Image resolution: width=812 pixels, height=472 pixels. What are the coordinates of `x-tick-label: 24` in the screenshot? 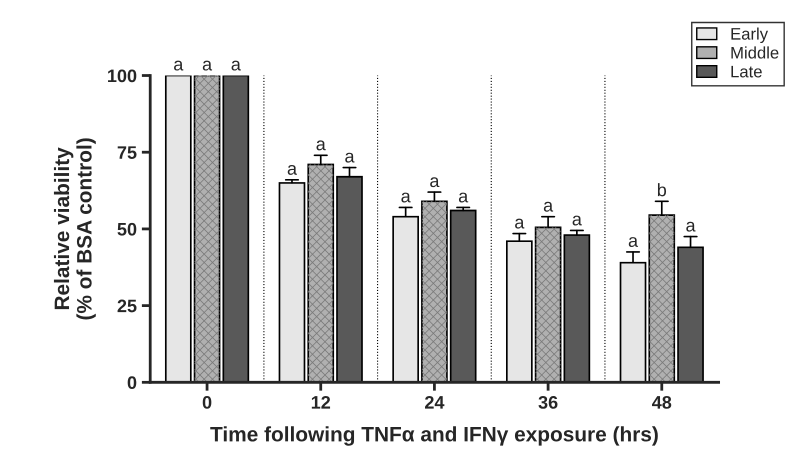 It's located at (434, 402).